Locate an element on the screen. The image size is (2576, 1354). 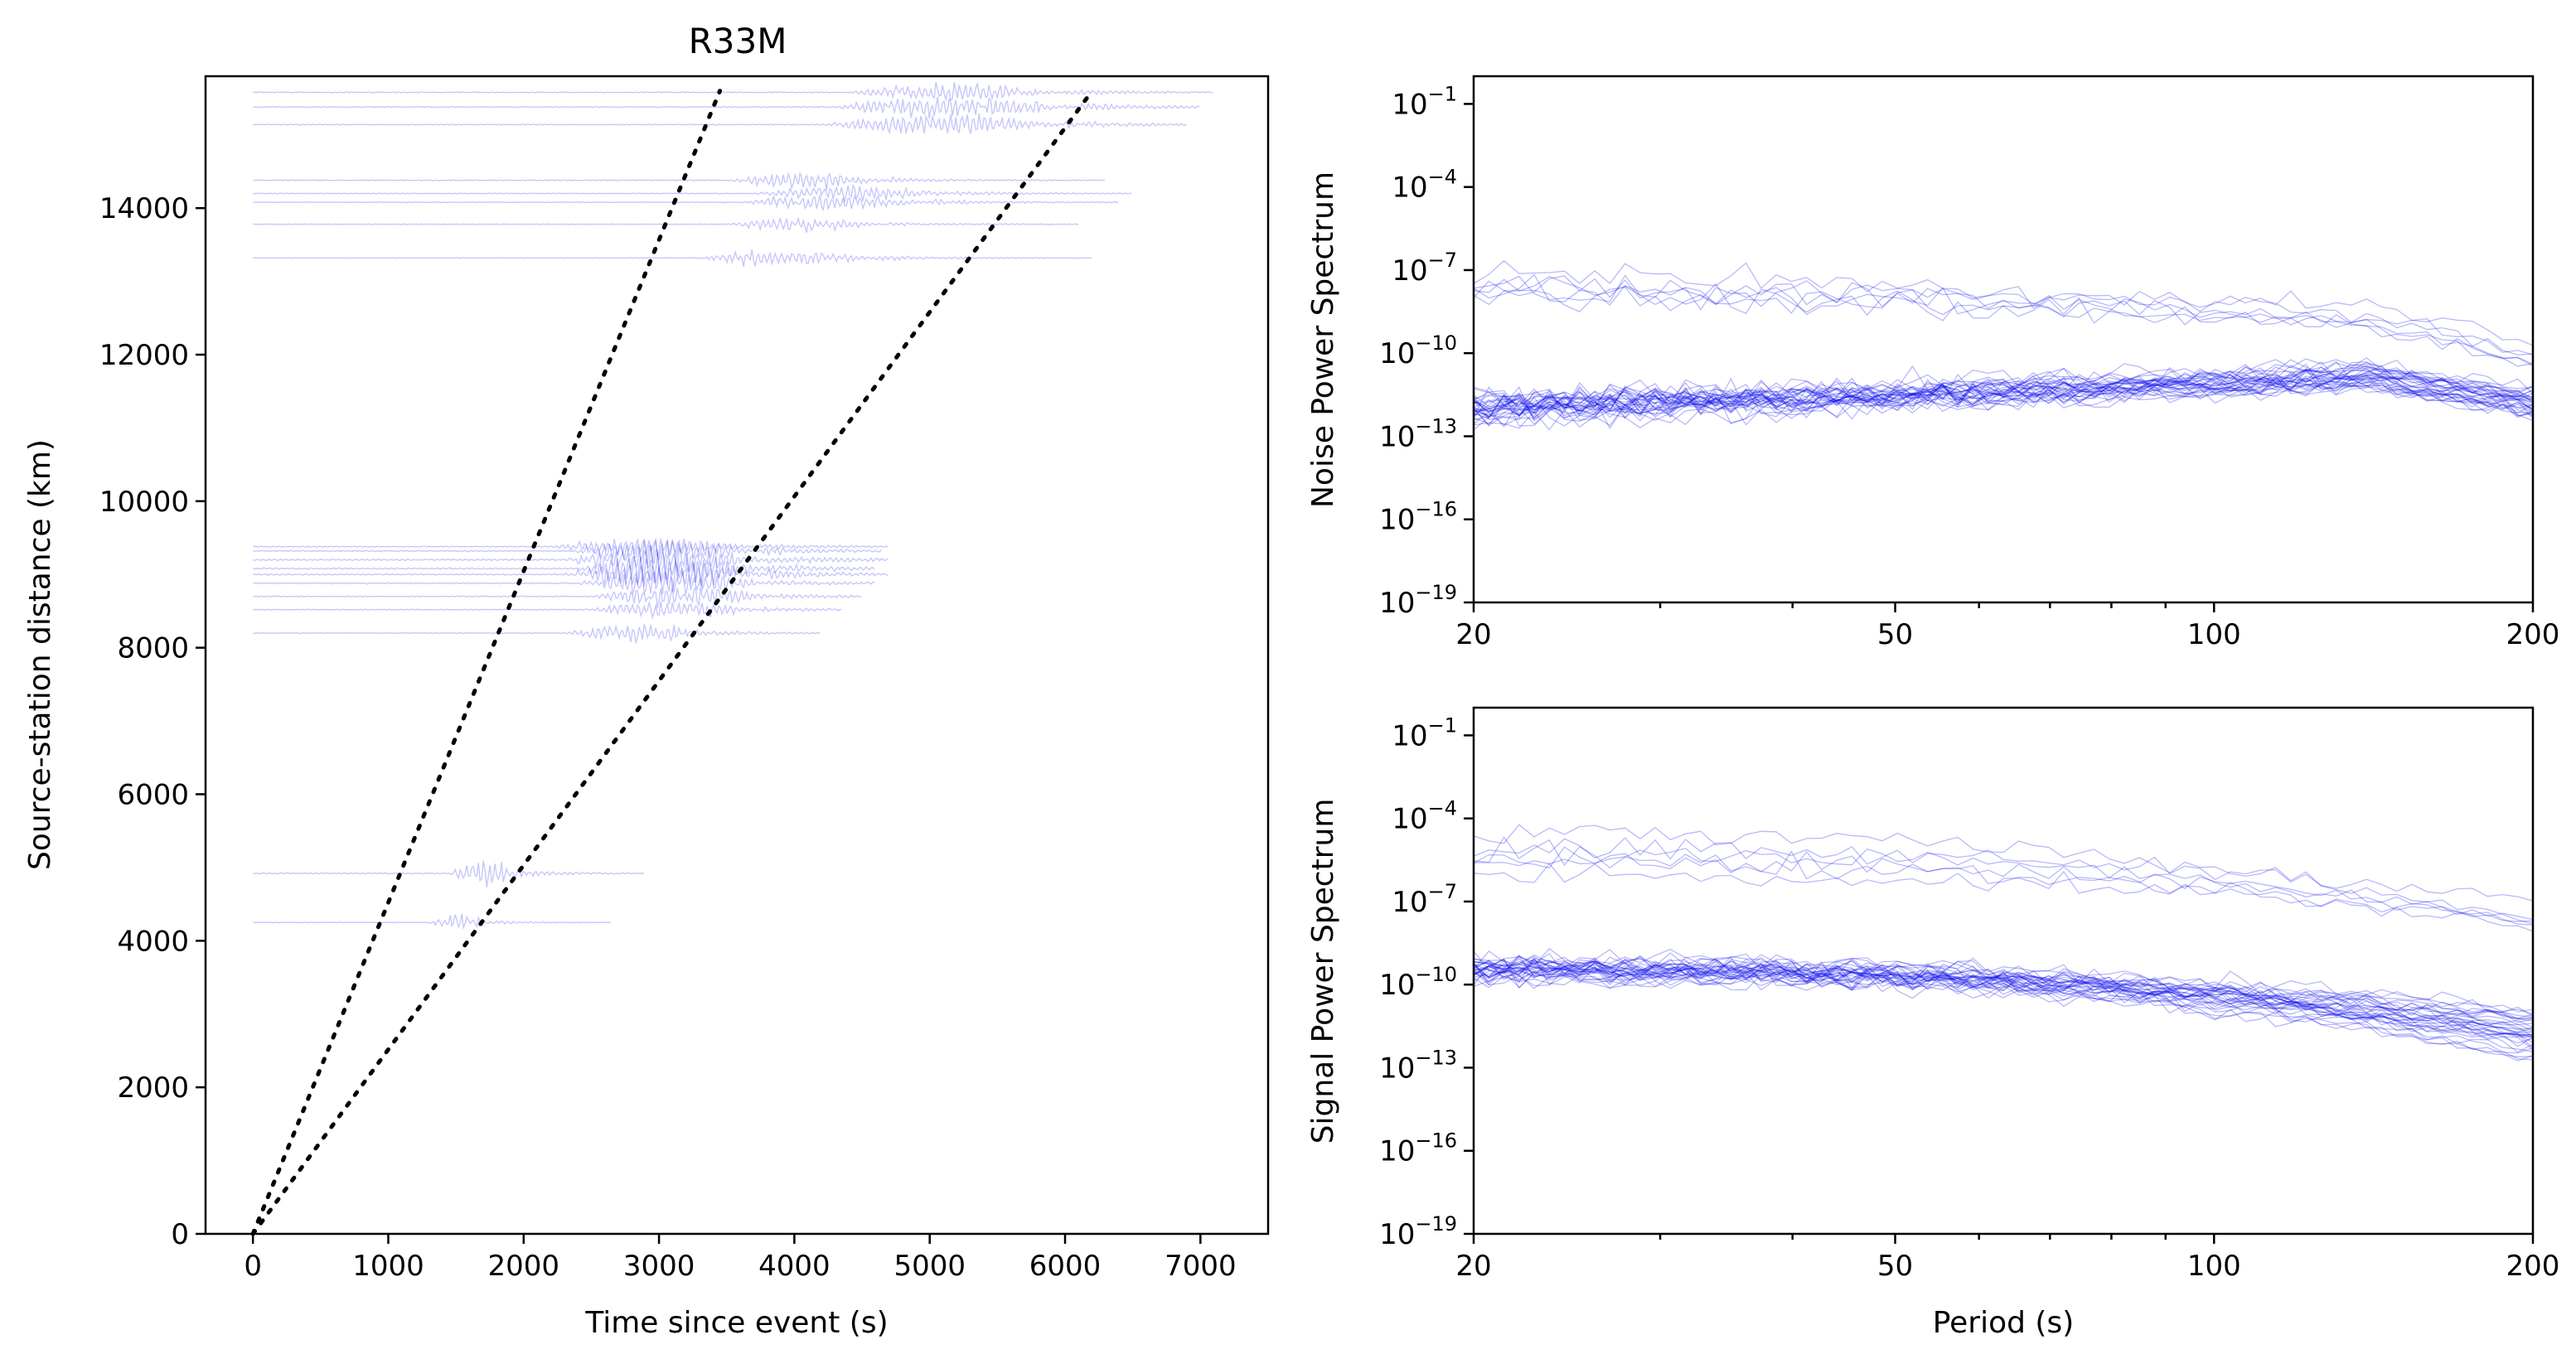
y-axis-label: Source-station distance (km) is located at coordinates (40, 654).